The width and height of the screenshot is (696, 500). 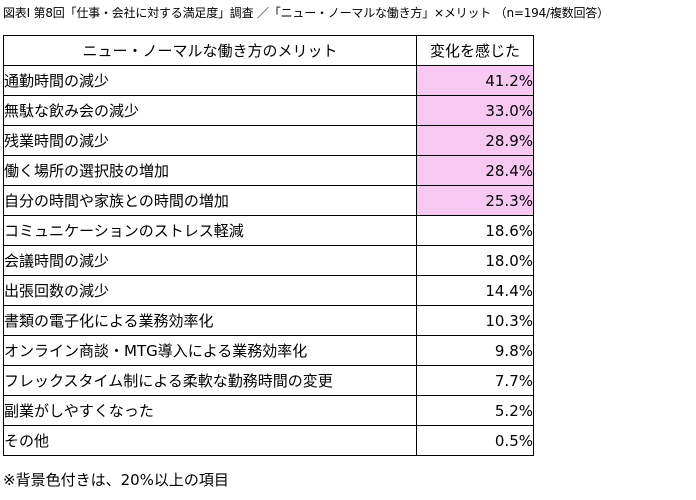 I want to click on footnote: ※背景色付きは、20%以上の項目, so click(x=116, y=480).